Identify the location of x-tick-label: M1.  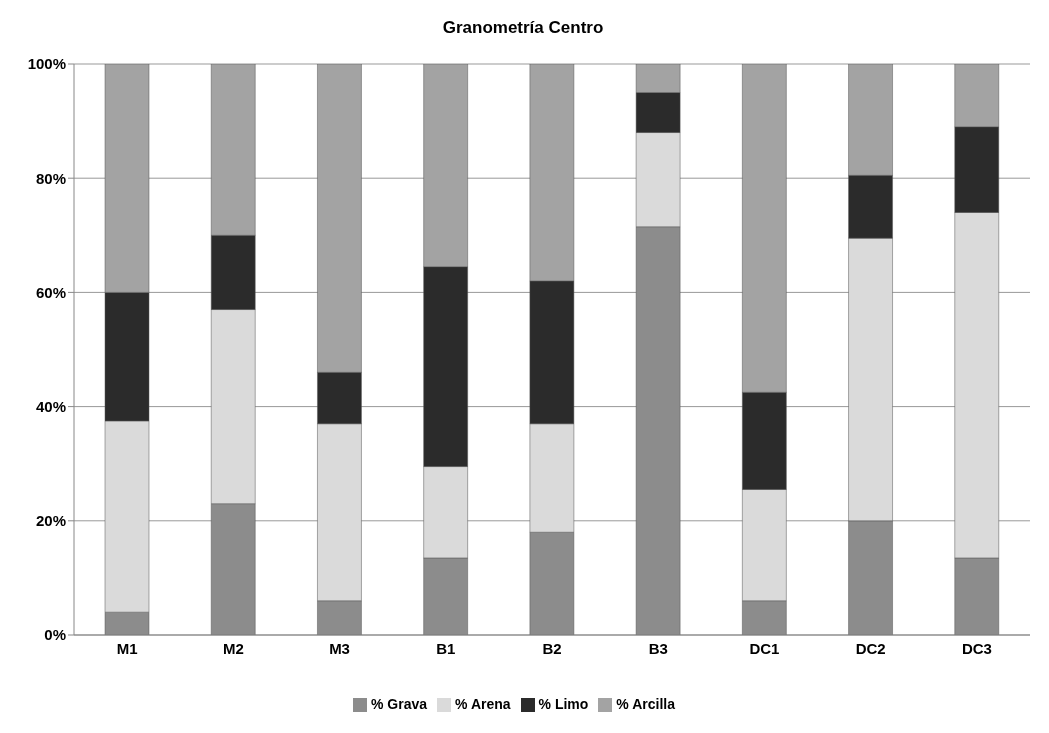
(127, 648).